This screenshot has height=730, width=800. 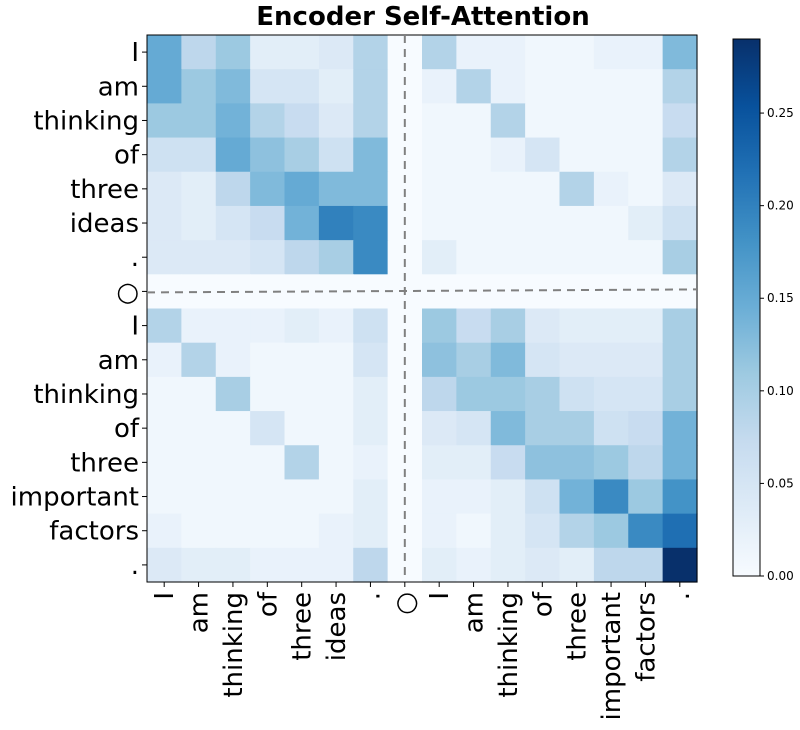 I want to click on colorbar, so click(x=746, y=307).